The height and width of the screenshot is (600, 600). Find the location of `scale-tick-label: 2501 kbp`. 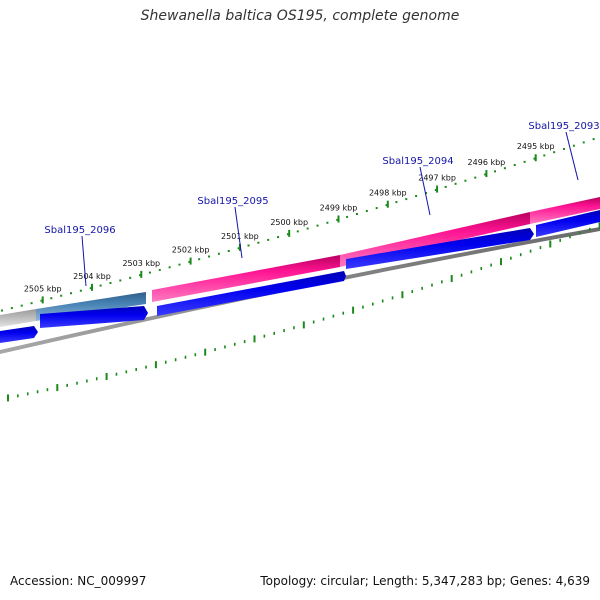

scale-tick-label: 2501 kbp is located at coordinates (240, 236).